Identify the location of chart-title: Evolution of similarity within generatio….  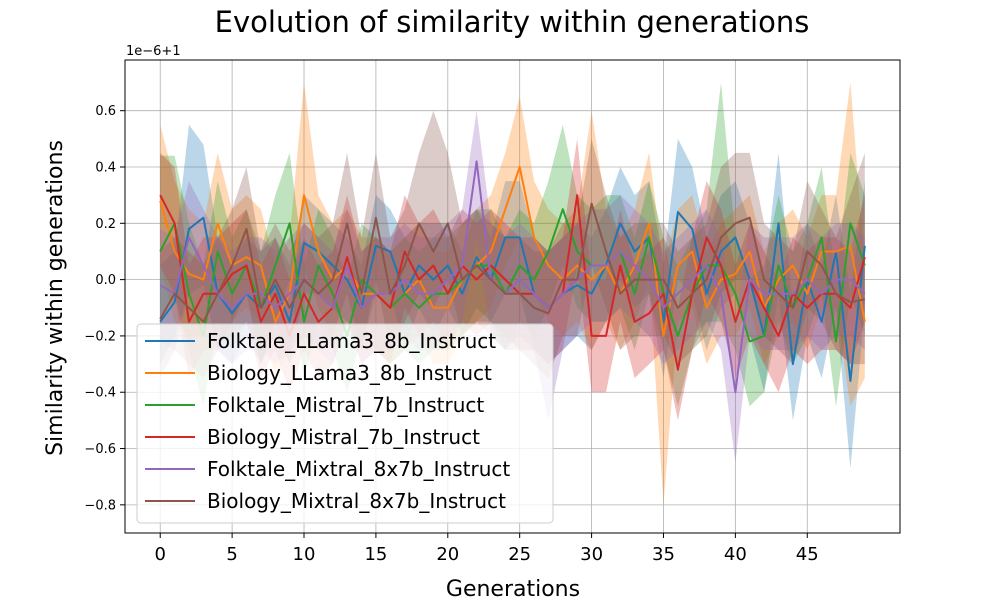
(512, 22).